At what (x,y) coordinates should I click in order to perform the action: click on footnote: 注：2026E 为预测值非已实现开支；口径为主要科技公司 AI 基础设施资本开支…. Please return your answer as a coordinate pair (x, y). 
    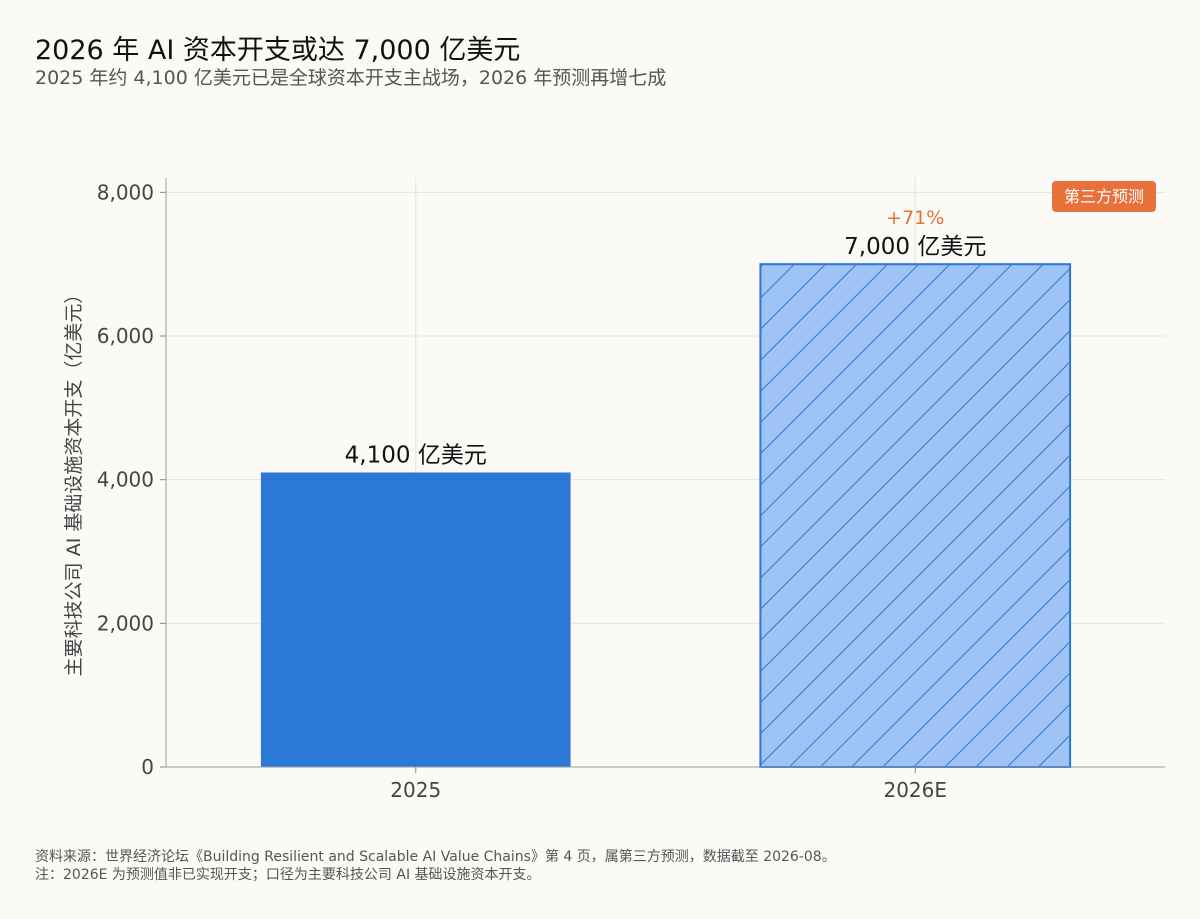
    Looking at the image, I should click on (288, 875).